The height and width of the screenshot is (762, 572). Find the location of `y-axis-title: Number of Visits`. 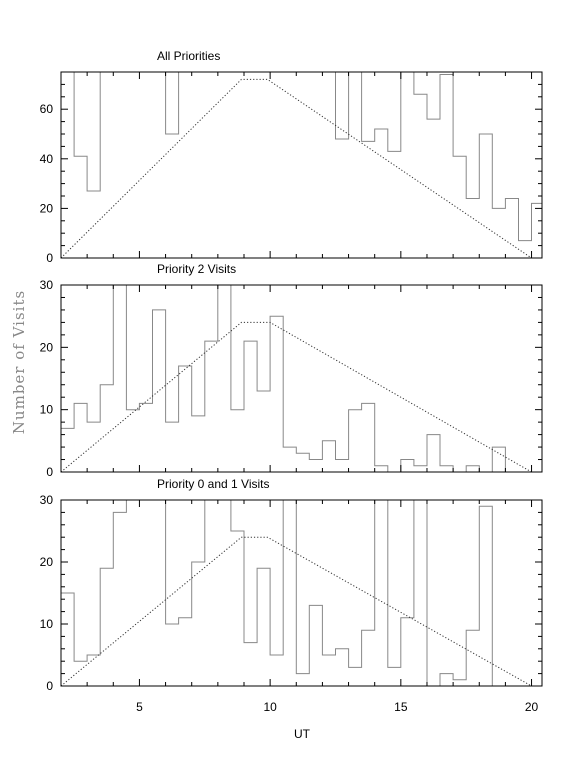

y-axis-title: Number of Visits is located at coordinates (19, 362).